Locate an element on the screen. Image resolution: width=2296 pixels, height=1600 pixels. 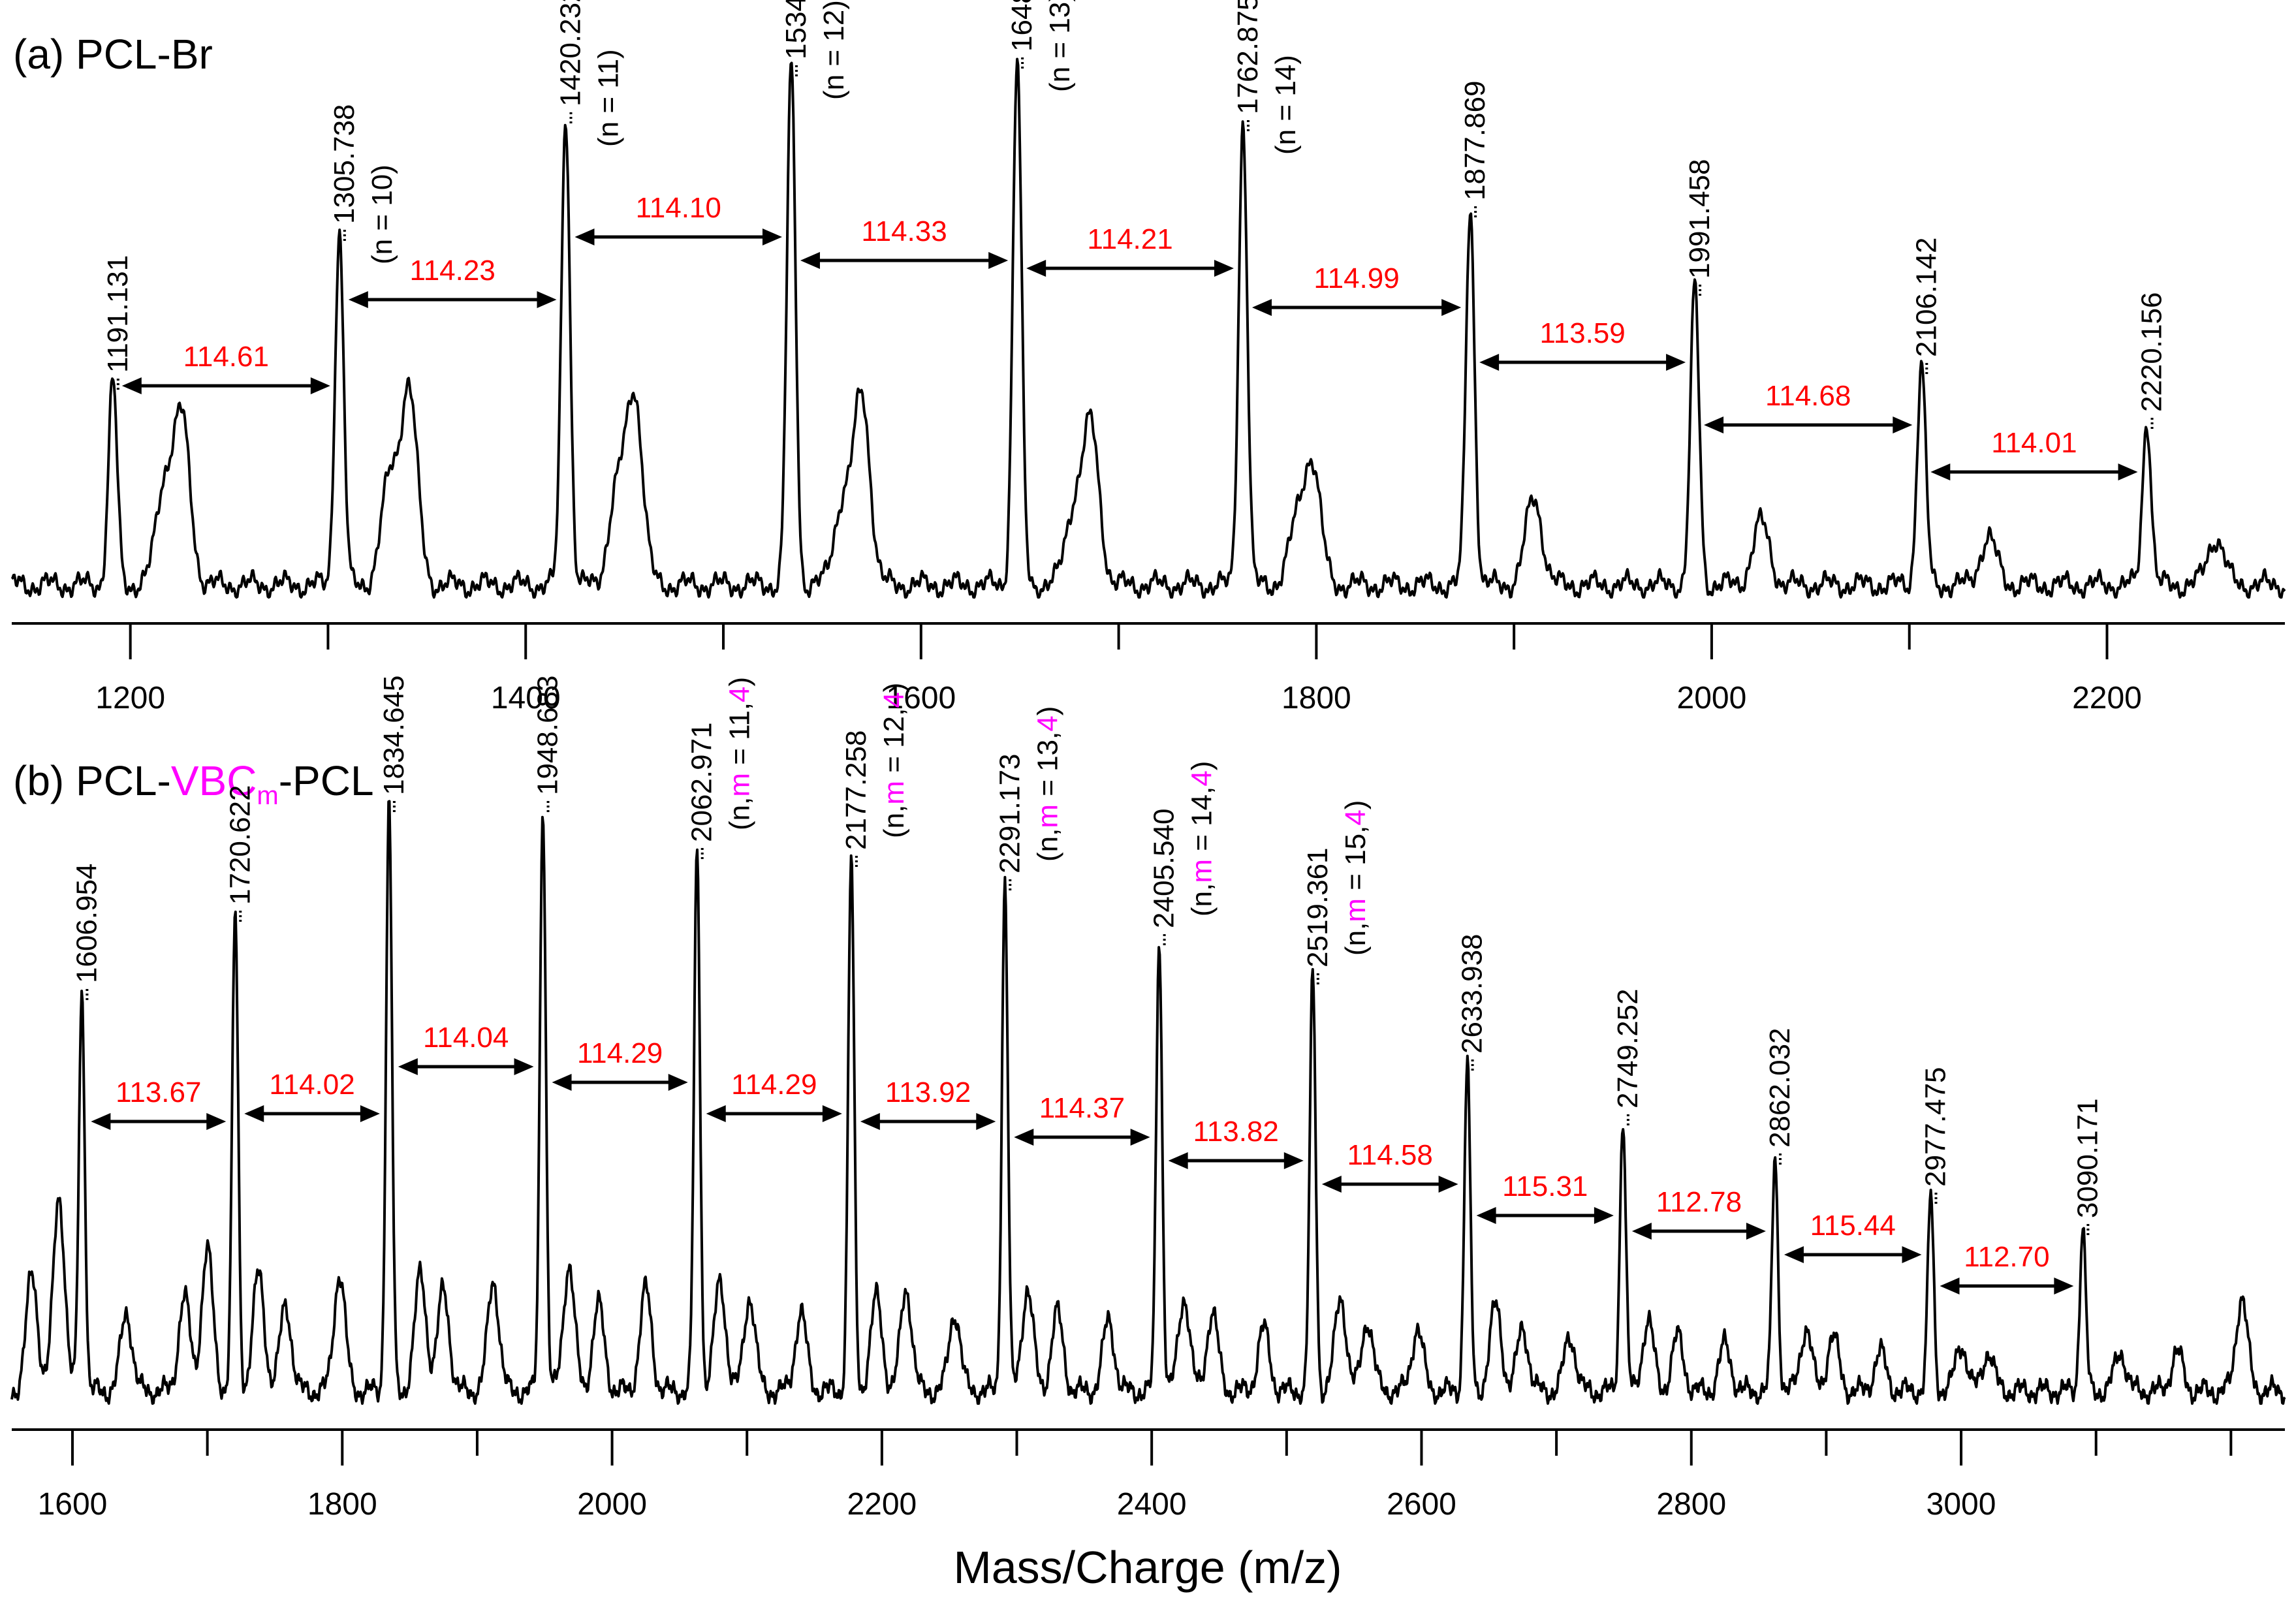
mass-difference-label: 115.31 is located at coordinates (1545, 1186).